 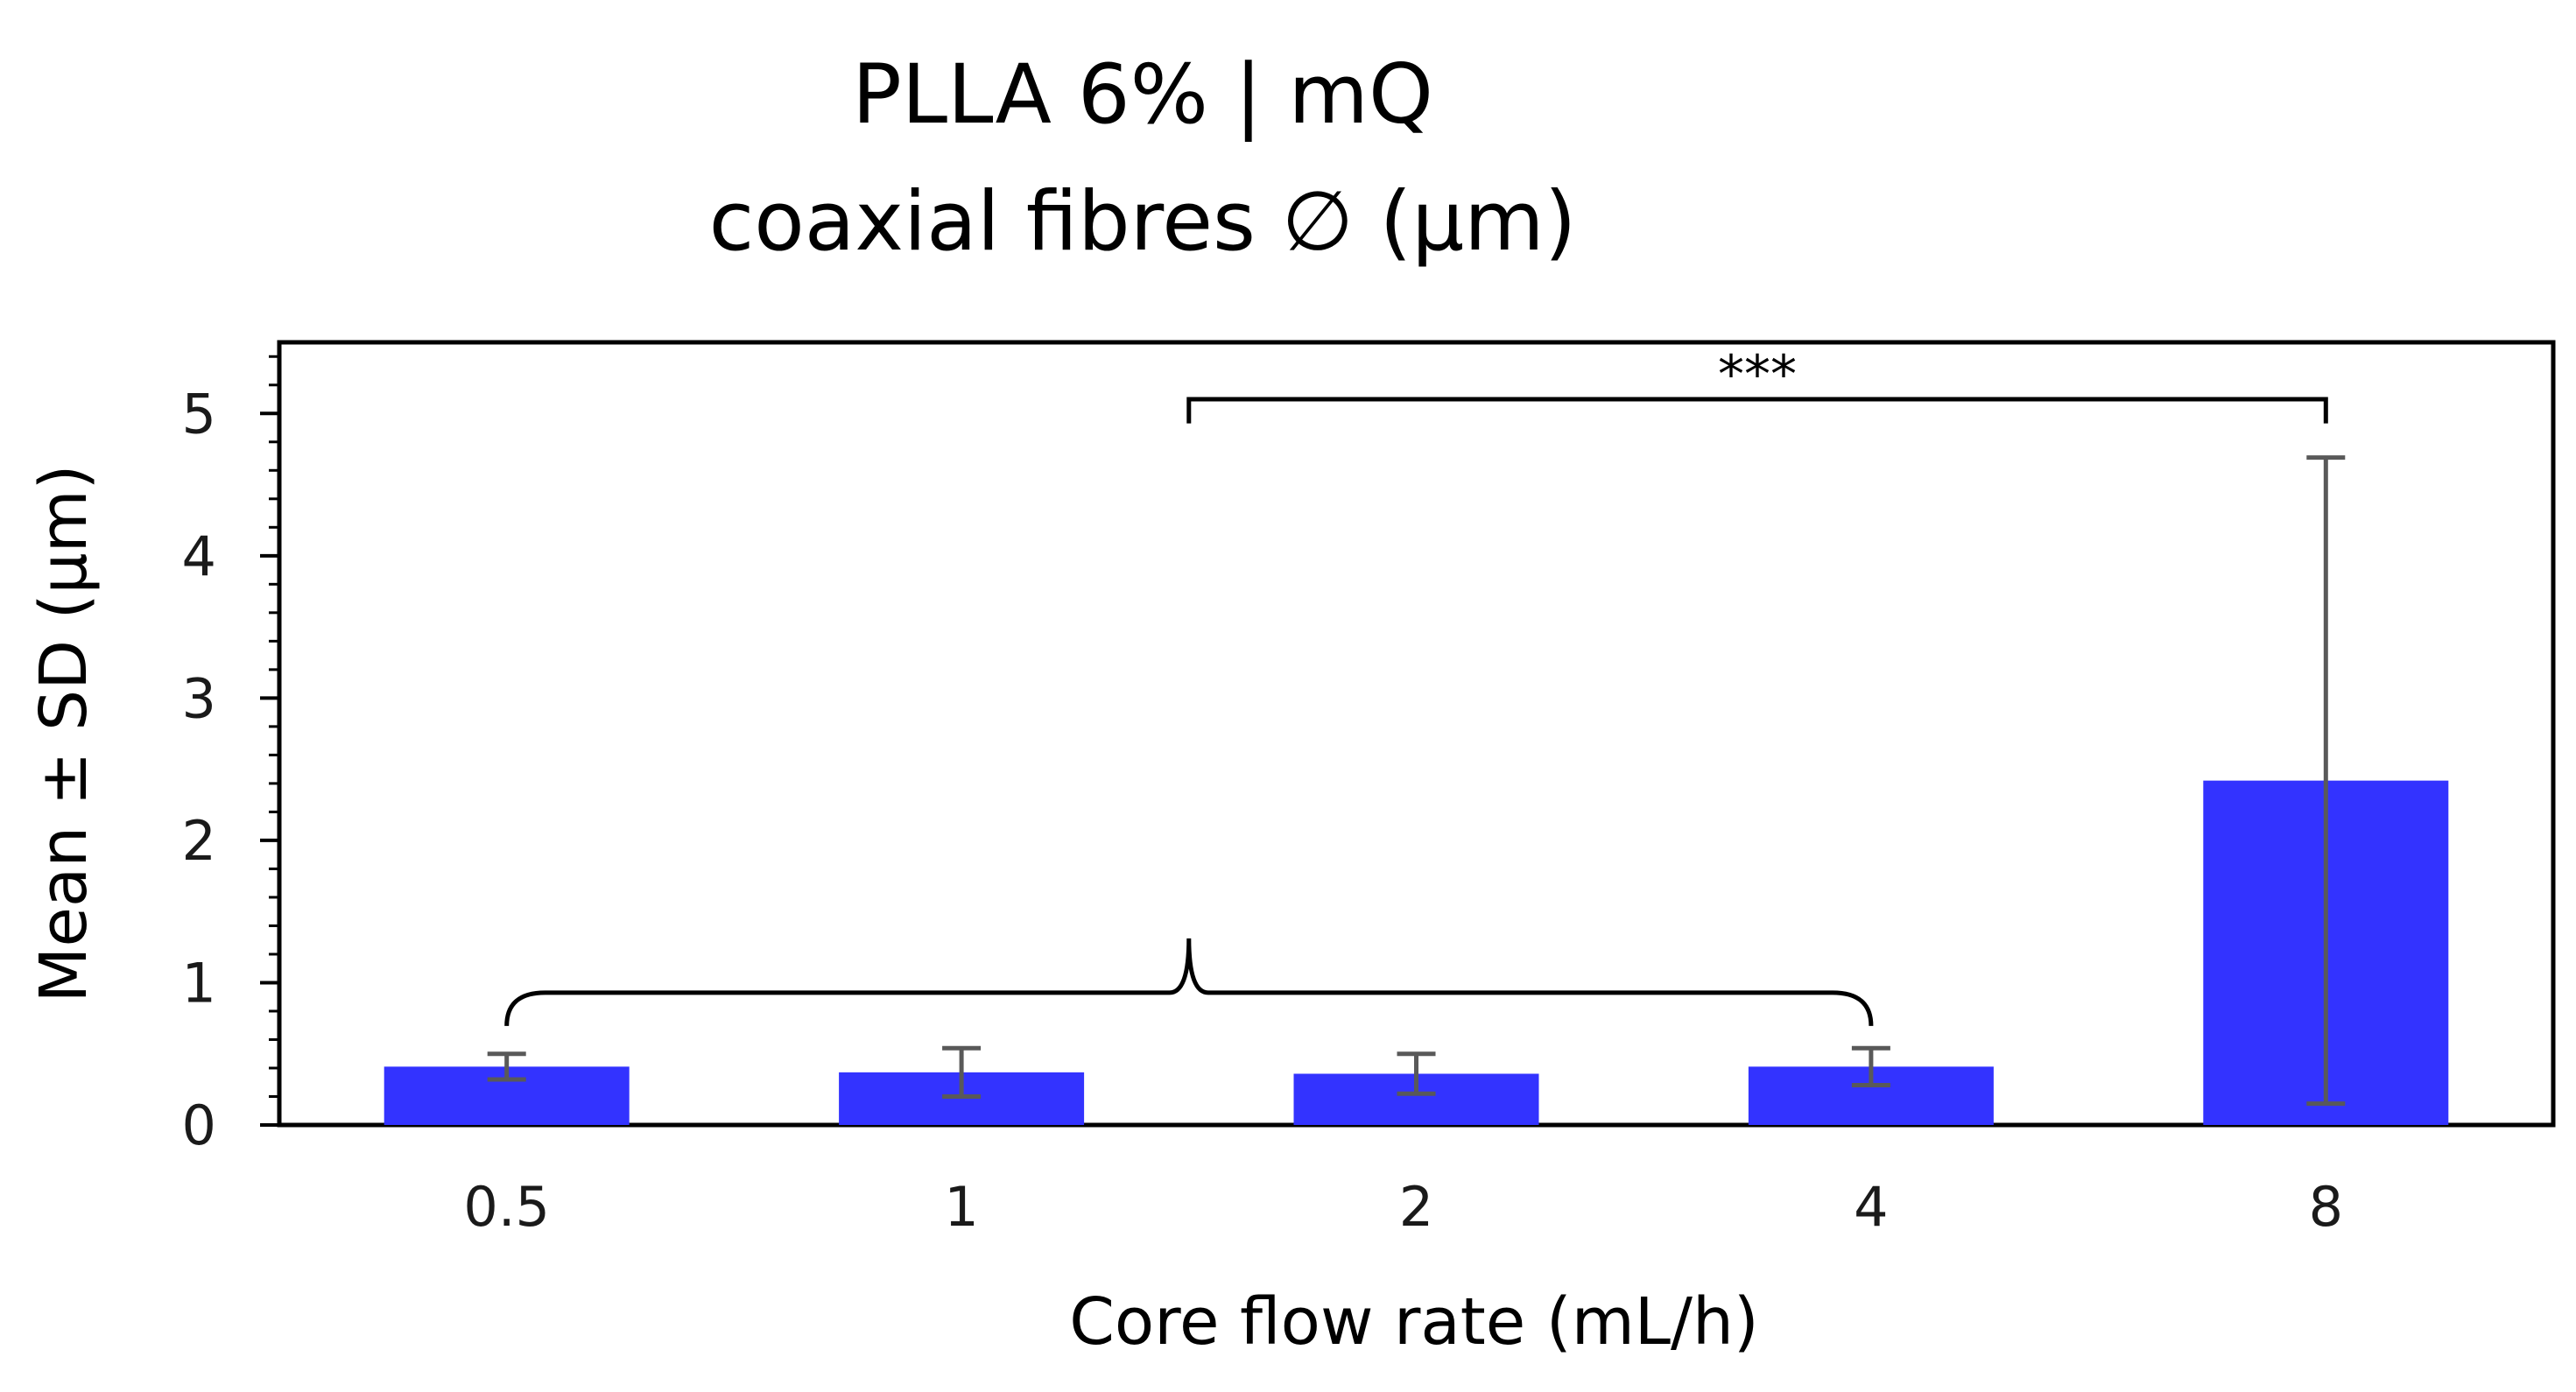 What do you see at coordinates (199, 841) in the screenshot?
I see `y-tick-label: 2` at bounding box center [199, 841].